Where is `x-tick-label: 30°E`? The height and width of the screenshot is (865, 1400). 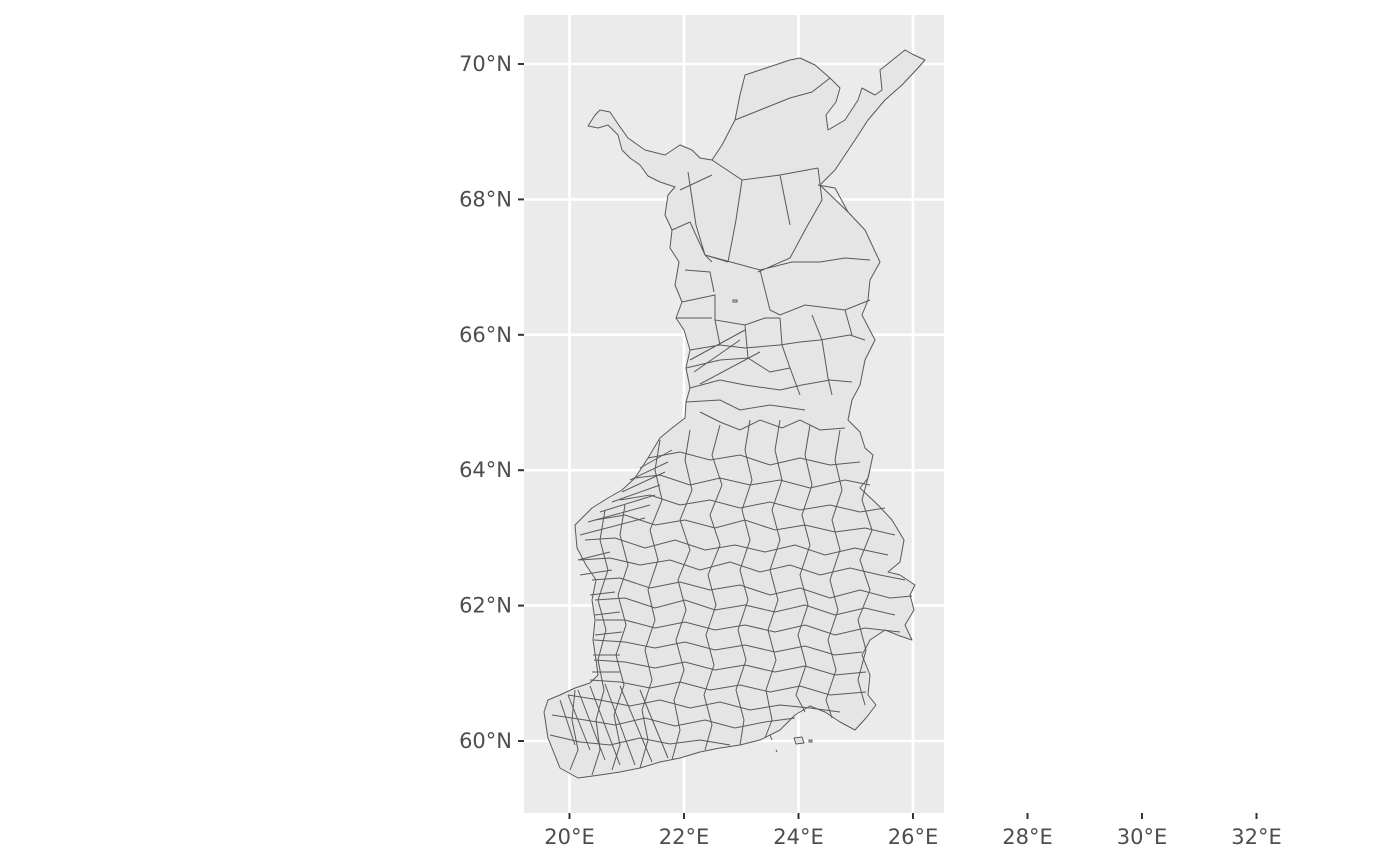
x-tick-label: 30°E is located at coordinates (1142, 837).